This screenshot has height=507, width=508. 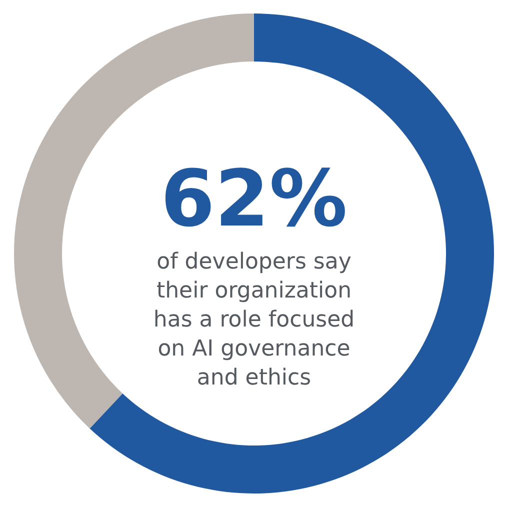 I want to click on text: their organization, so click(x=254, y=291).